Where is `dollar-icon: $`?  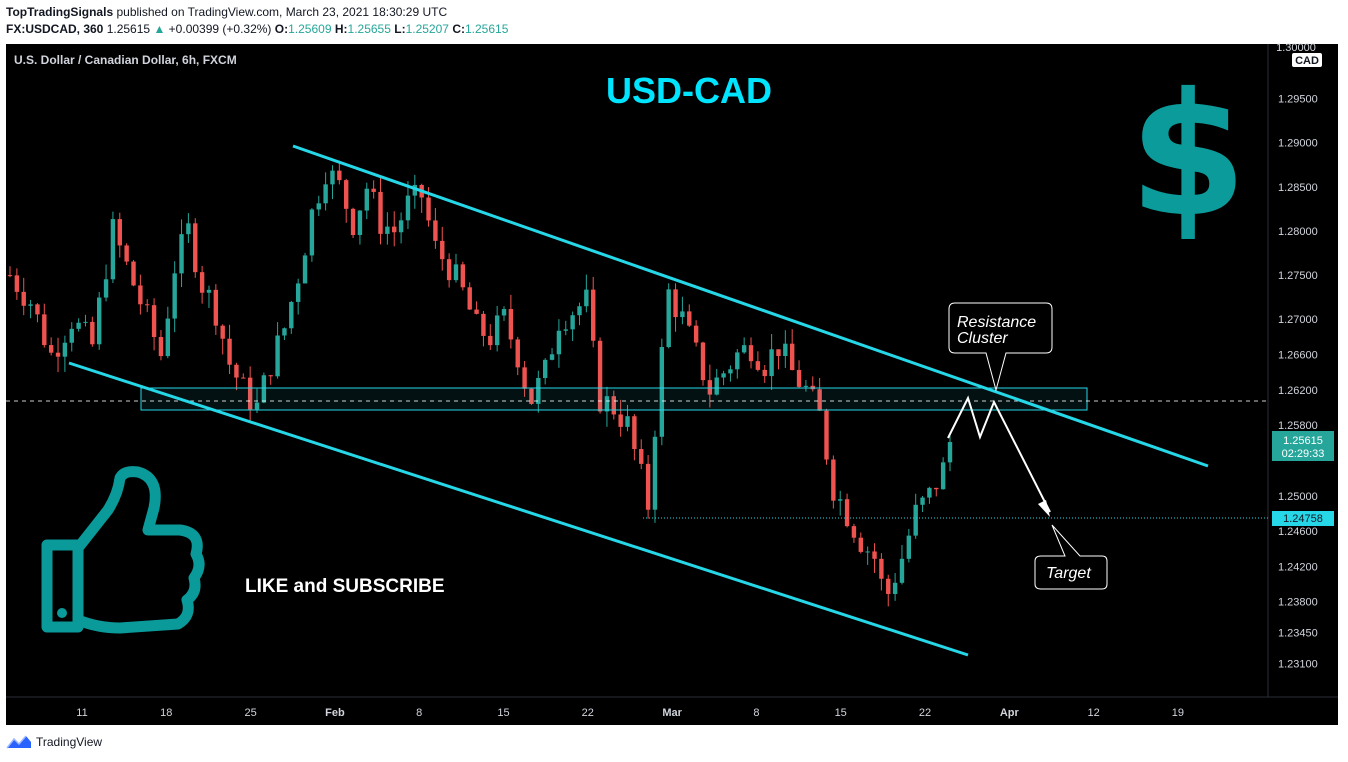 dollar-icon: $ is located at coordinates (1188, 156).